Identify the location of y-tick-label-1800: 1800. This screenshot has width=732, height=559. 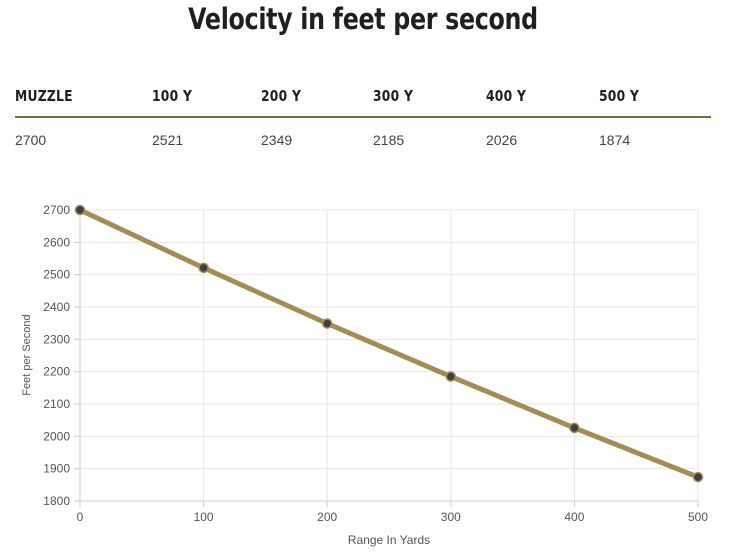
(56, 501).